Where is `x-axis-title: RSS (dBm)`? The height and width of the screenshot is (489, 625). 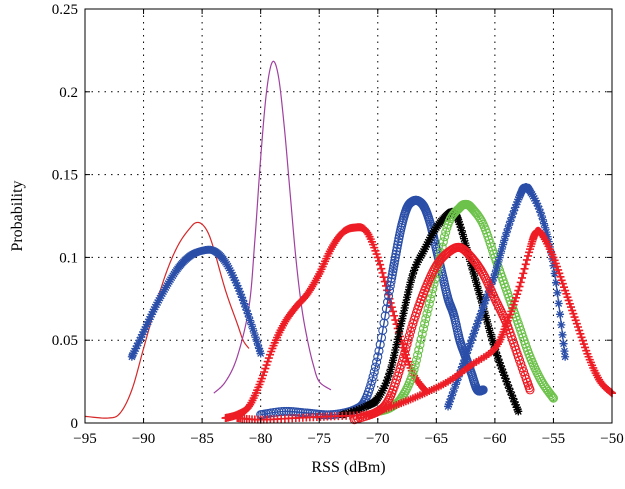 x-axis-title: RSS (dBm) is located at coordinates (348, 467).